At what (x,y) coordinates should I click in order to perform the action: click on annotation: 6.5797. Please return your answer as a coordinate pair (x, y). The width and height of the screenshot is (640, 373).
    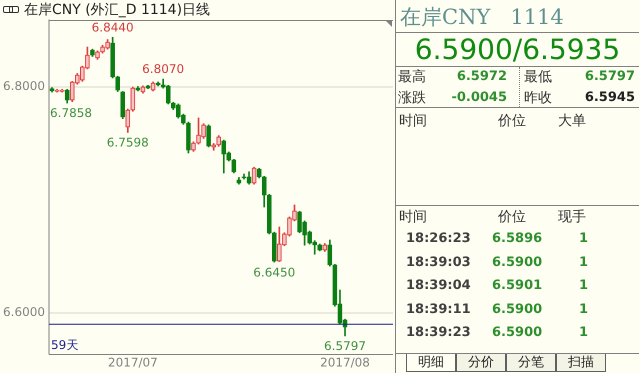
    Looking at the image, I should click on (345, 346).